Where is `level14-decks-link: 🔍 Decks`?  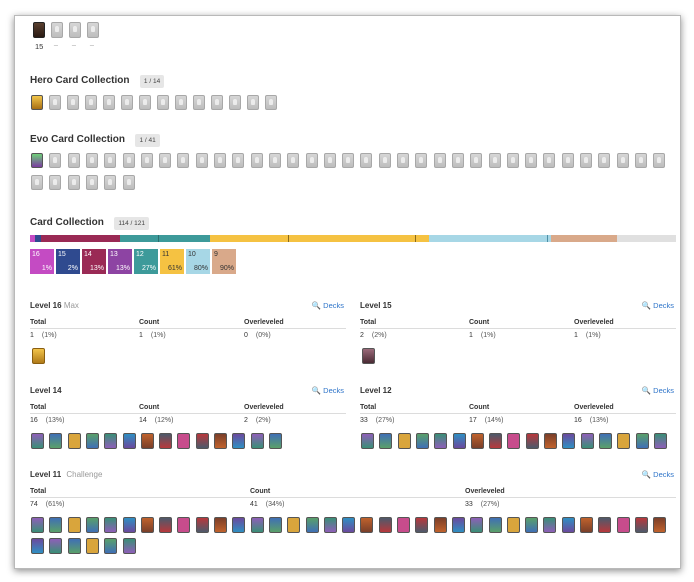 level14-decks-link: 🔍 Decks is located at coordinates (327, 390).